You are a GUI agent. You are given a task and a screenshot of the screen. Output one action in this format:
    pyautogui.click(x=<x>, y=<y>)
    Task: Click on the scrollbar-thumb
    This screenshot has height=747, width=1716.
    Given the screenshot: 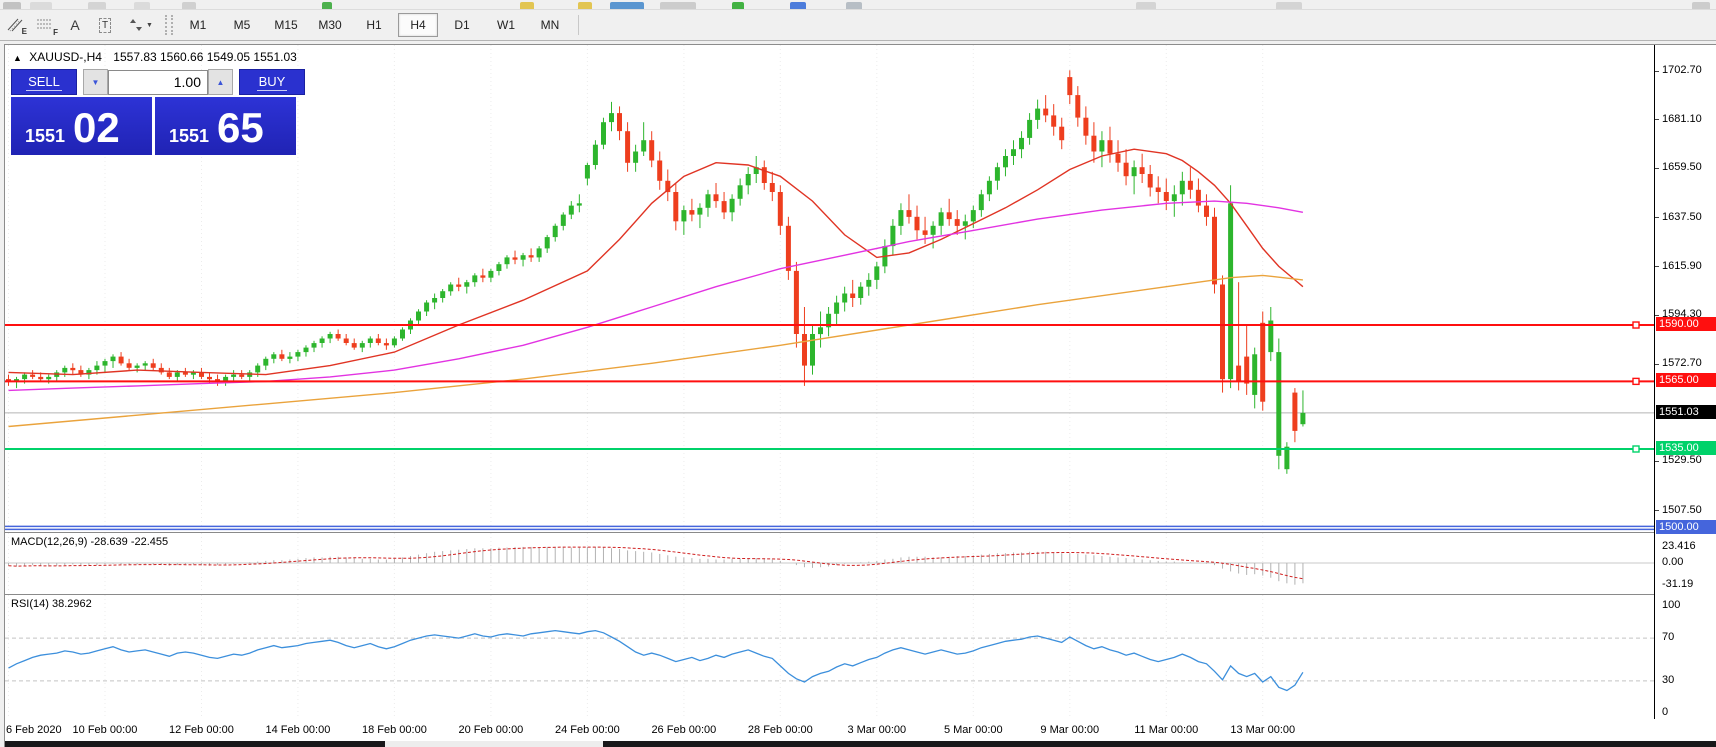 What is the action you would take?
    pyautogui.click(x=494, y=744)
    